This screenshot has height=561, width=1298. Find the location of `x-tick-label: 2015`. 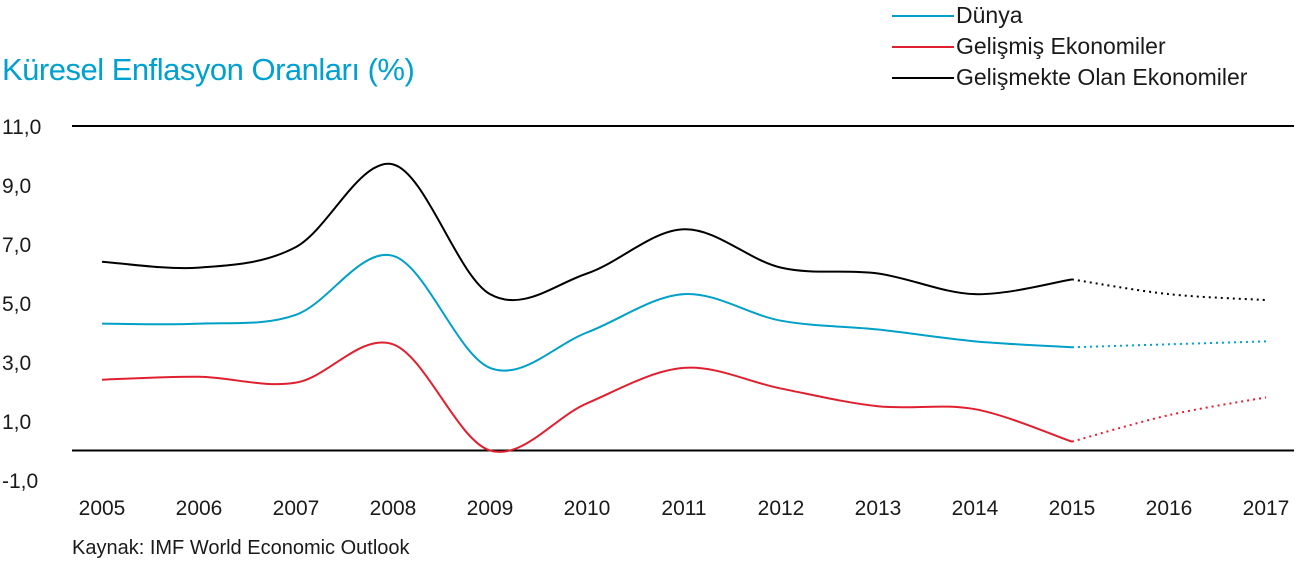

x-tick-label: 2015 is located at coordinates (1072, 508).